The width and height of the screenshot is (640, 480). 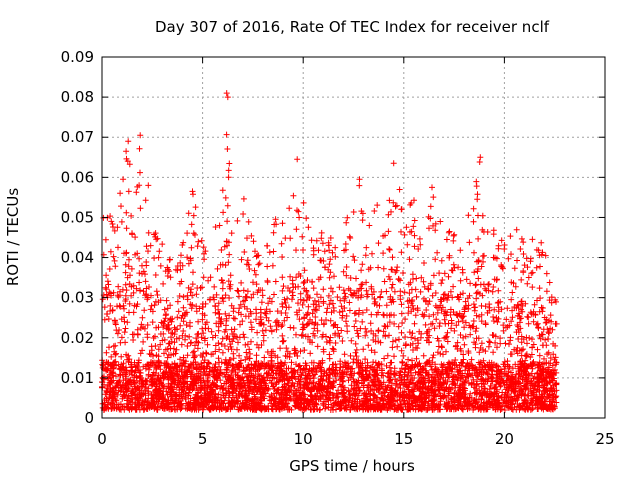 I want to click on y-tick-label: 0.06, so click(x=77, y=177).